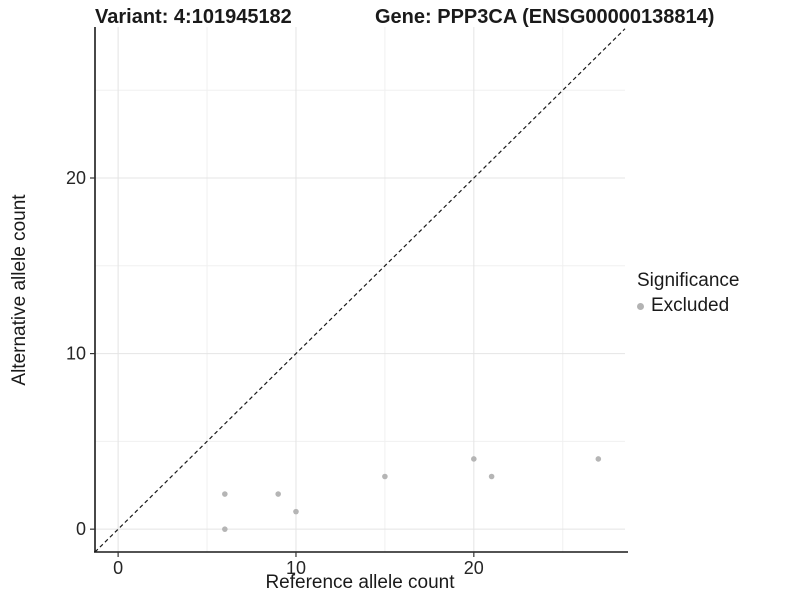 The width and height of the screenshot is (800, 600). Describe the element at coordinates (688, 293) in the screenshot. I see `legend: Significance Excluded` at that location.